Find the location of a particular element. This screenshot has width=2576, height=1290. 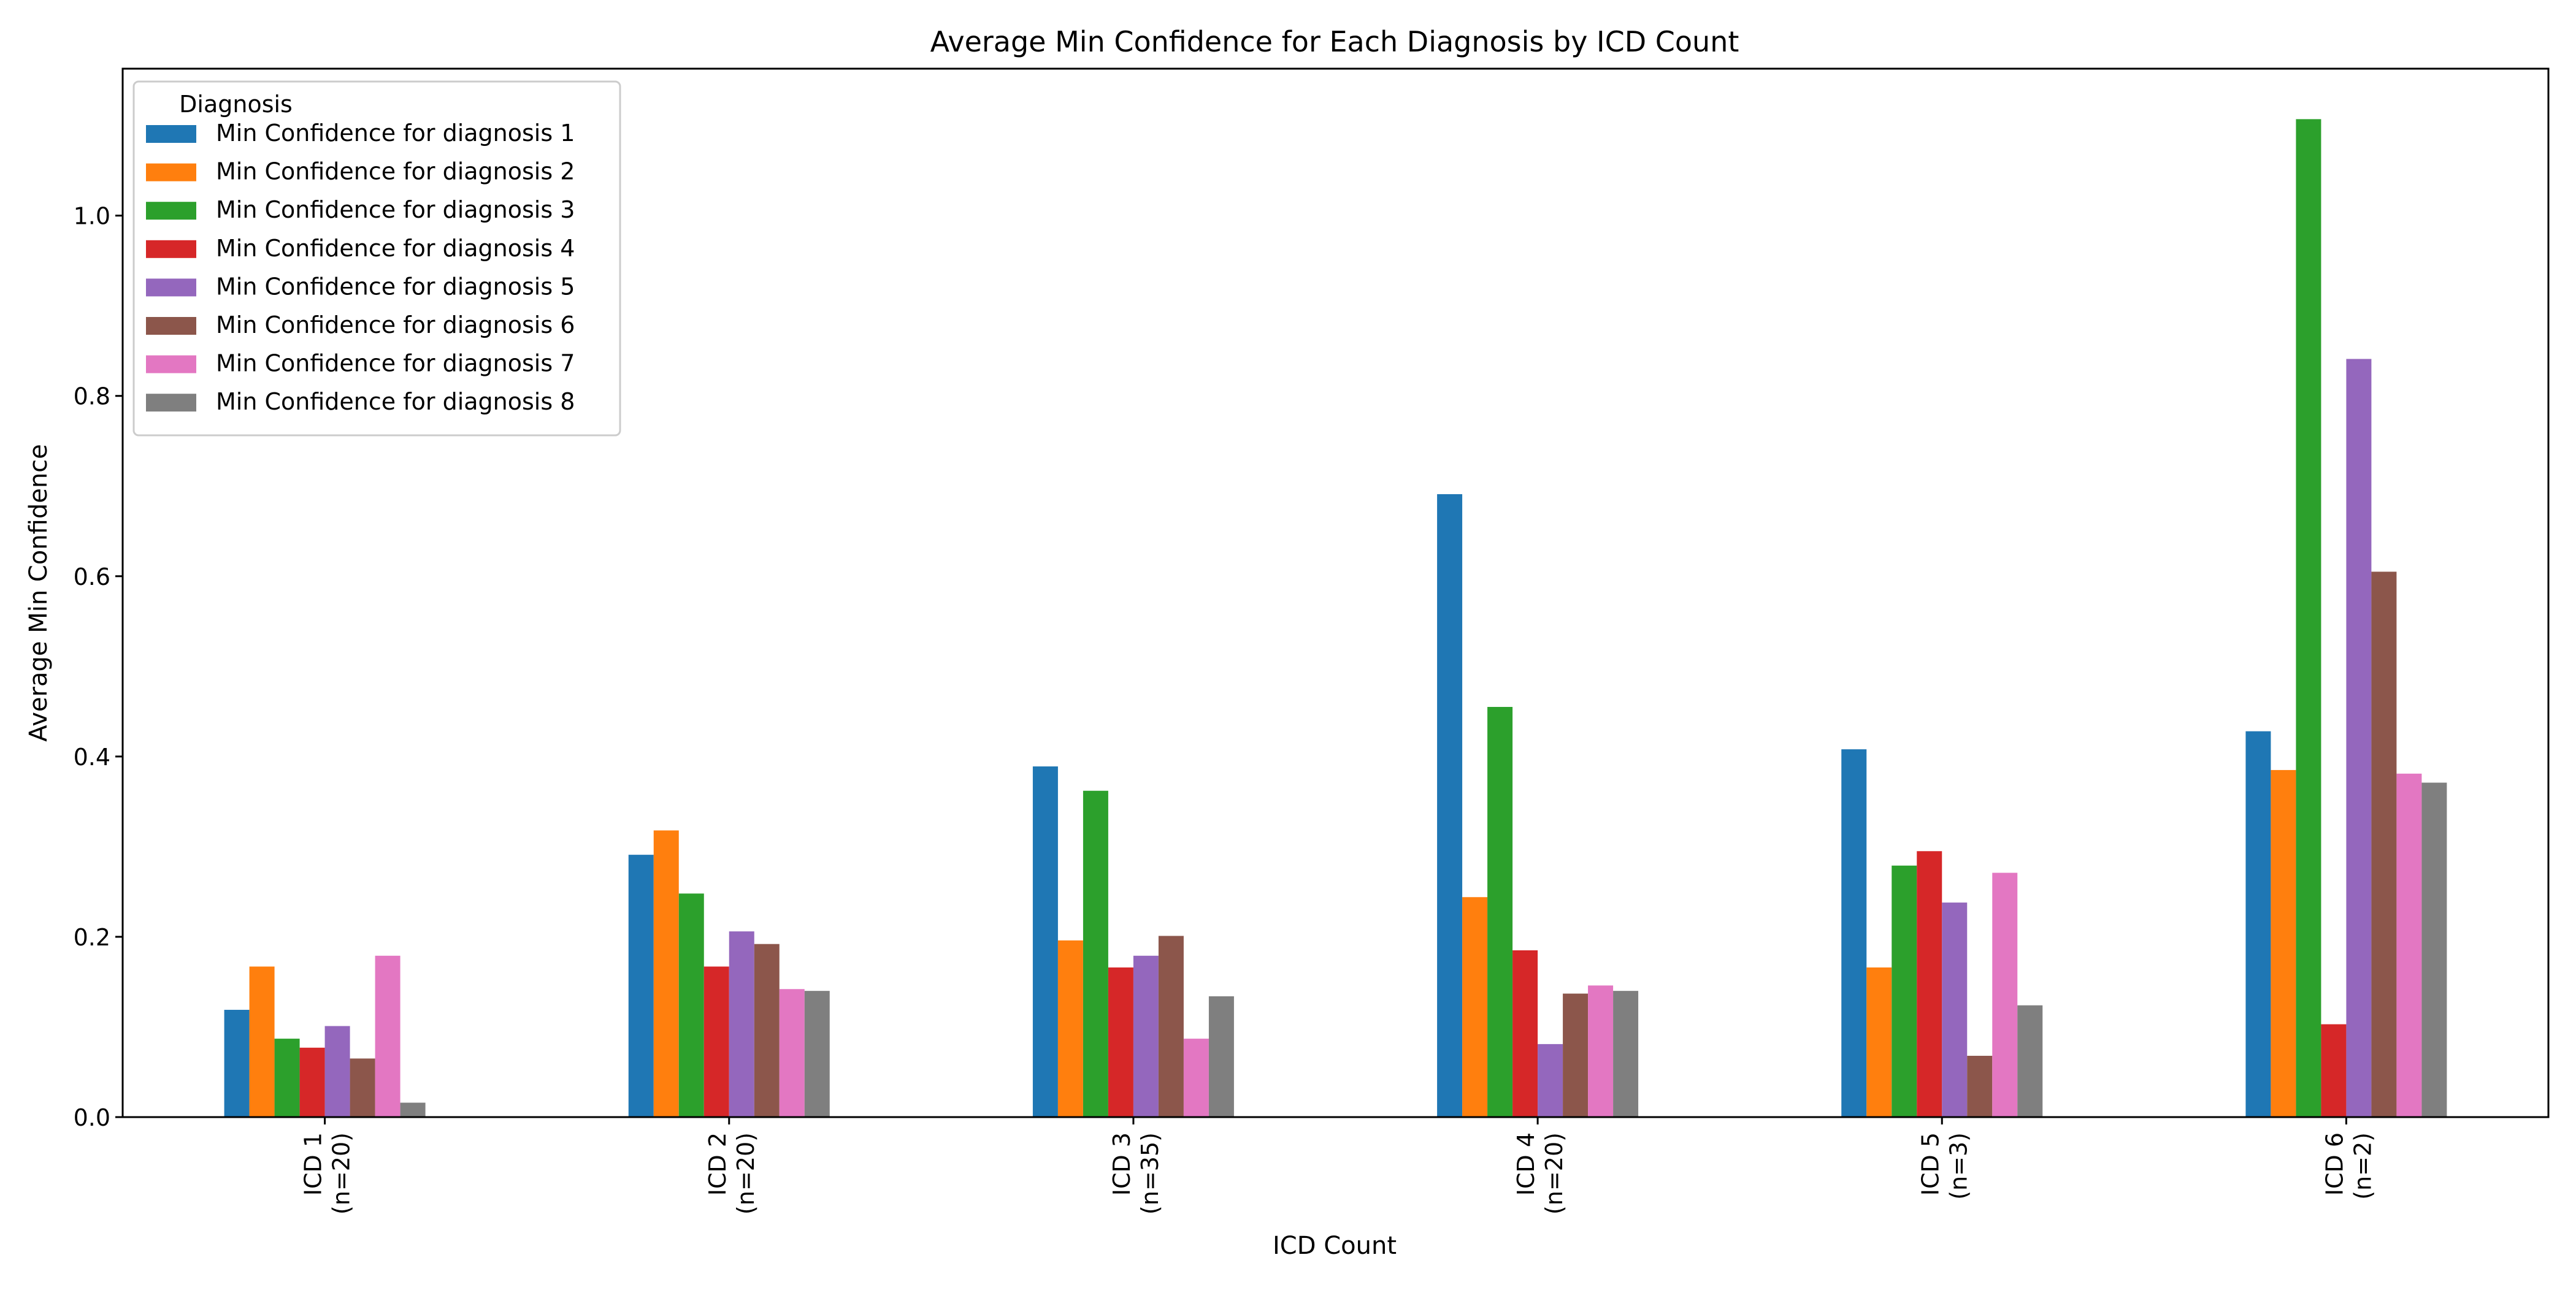

bar-s4-c1 is located at coordinates (312, 1082).